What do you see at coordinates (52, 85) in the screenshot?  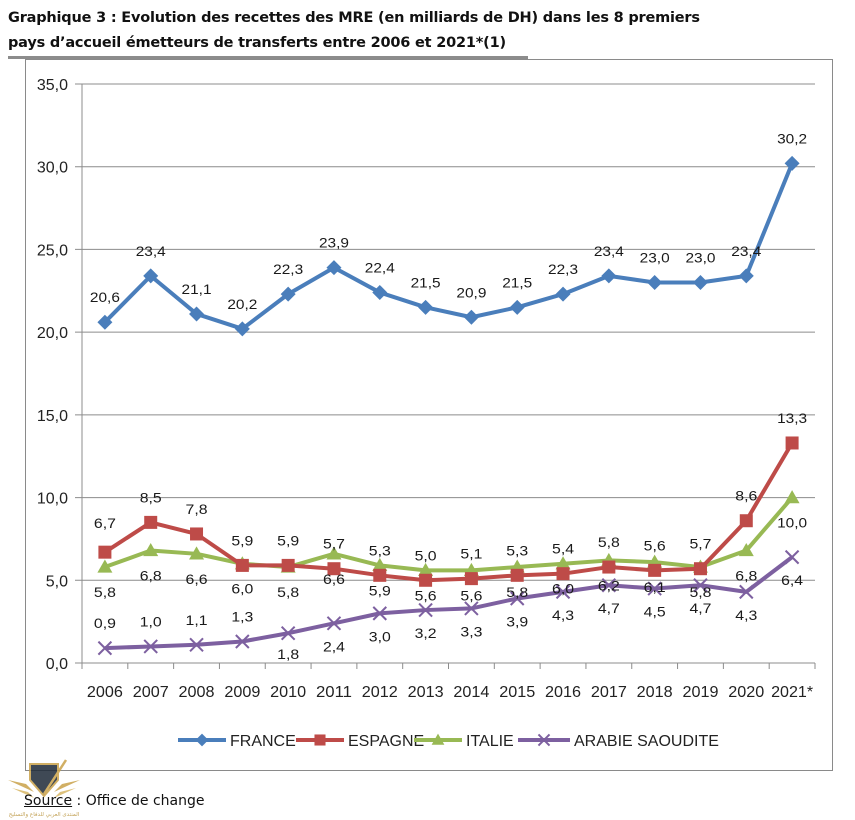 I see `y-tick-label: 35,0` at bounding box center [52, 85].